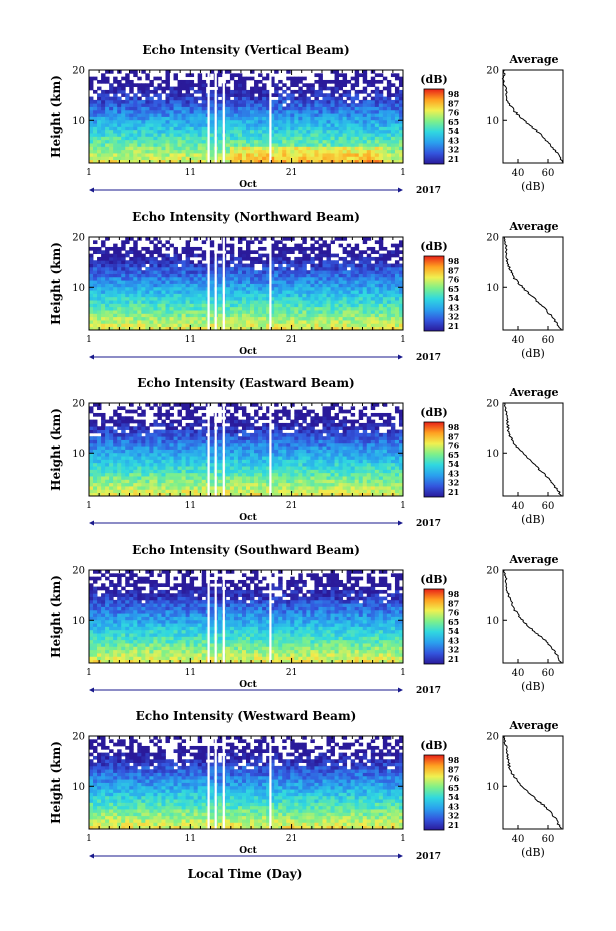 This screenshot has height=931, width=616. I want to click on chart-title: Echo Intensity (Westward Beam), so click(246, 716).